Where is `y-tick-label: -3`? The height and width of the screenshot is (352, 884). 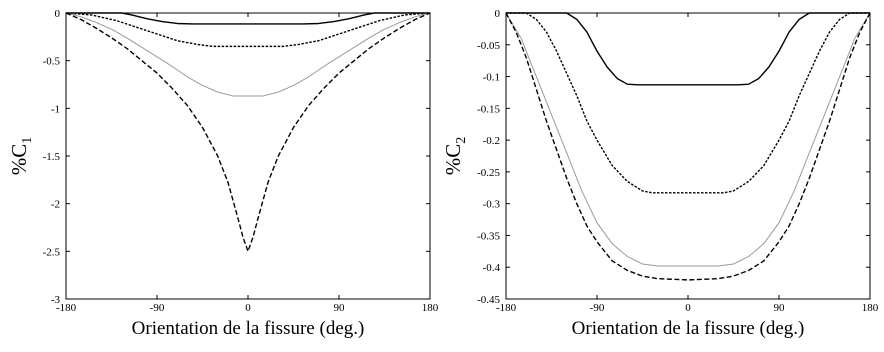 y-tick-label: -3 is located at coordinates (56, 300).